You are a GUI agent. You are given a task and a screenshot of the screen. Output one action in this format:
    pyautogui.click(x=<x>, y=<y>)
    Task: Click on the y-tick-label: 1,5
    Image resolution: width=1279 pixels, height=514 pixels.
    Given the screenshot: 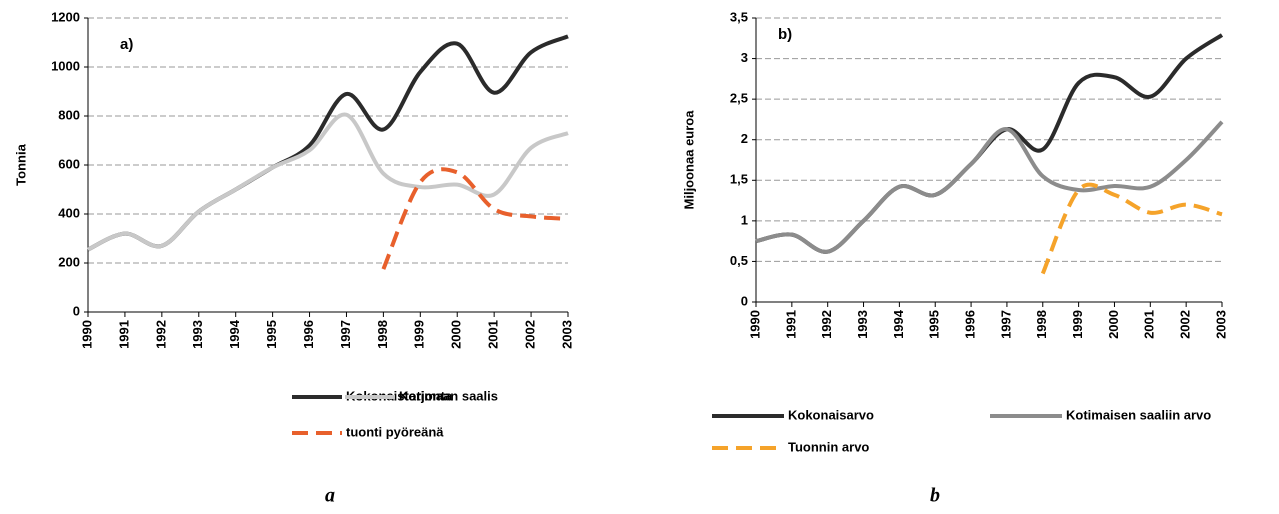 What is the action you would take?
    pyautogui.click(x=739, y=179)
    